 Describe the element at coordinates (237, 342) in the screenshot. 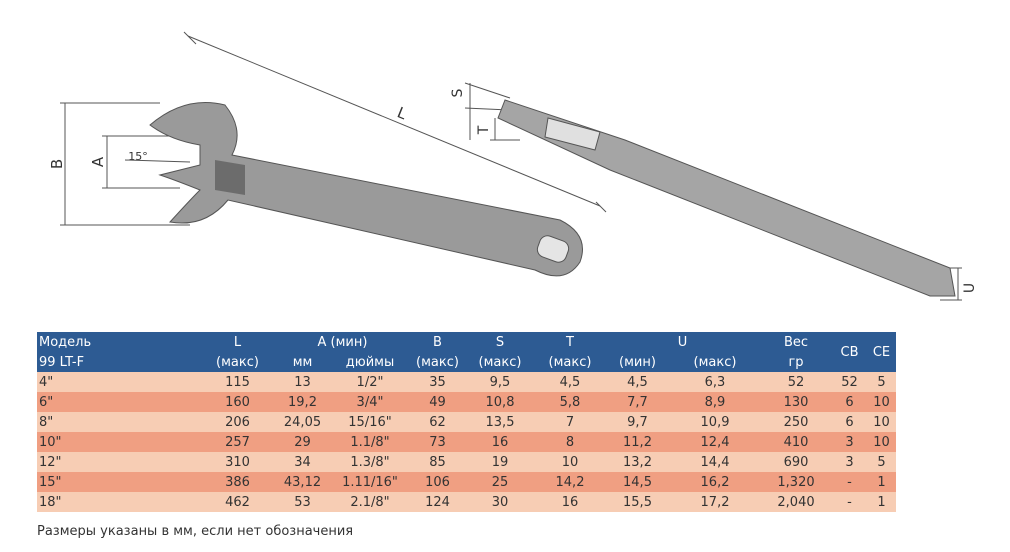

I see `header-cell: L` at that location.